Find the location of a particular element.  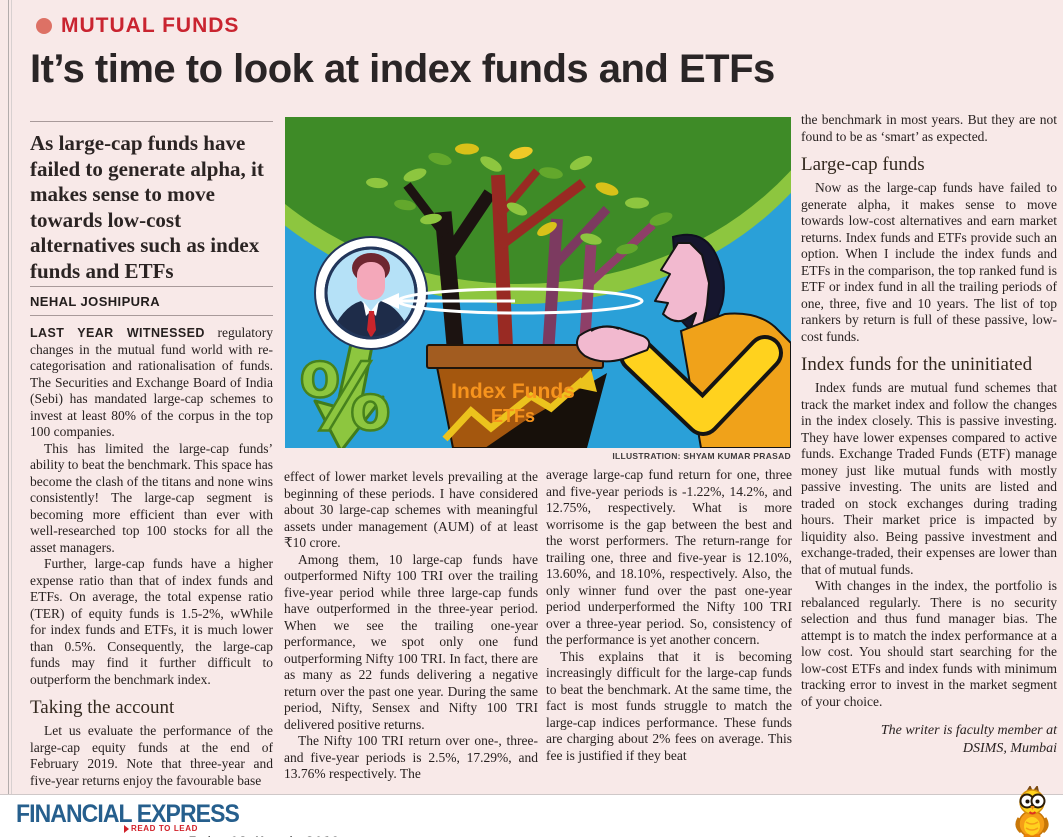

fund-manager-lens is located at coordinates (371, 293).